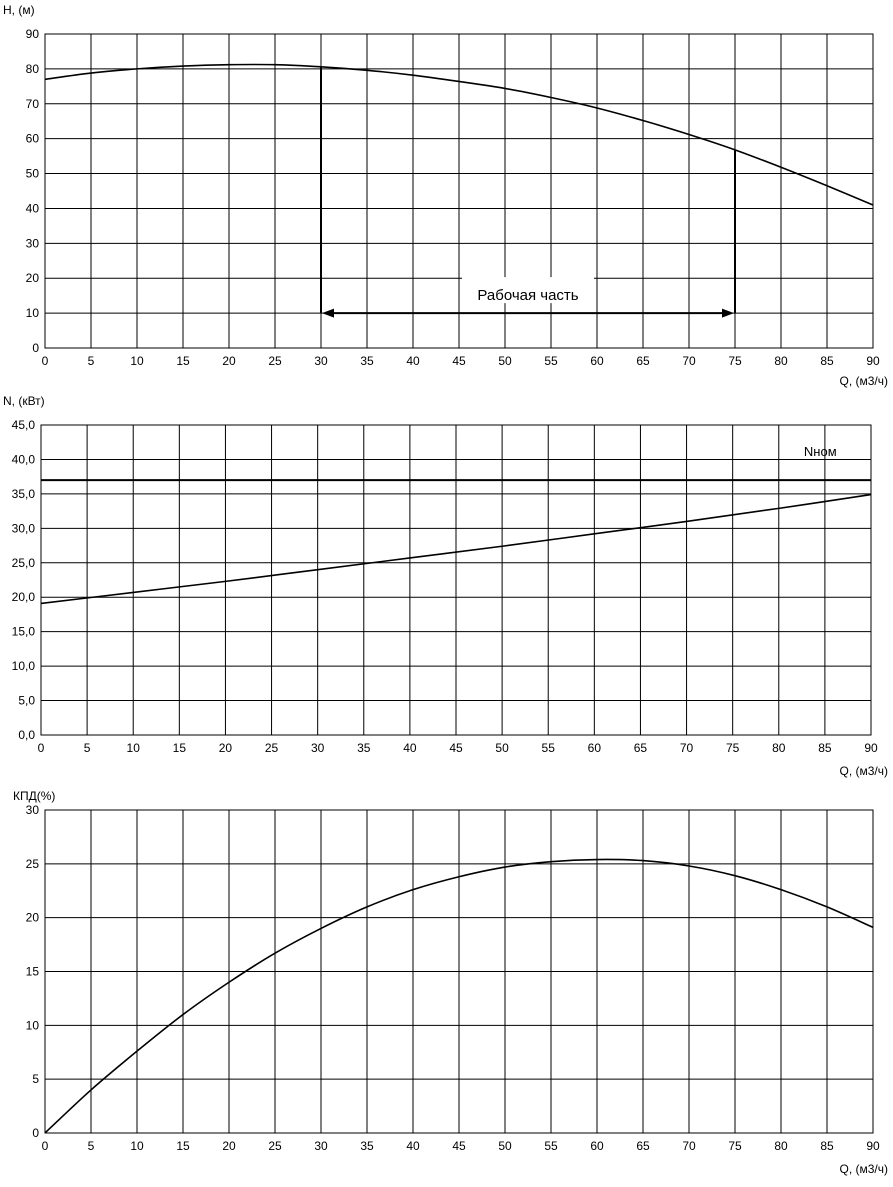  What do you see at coordinates (24, 580) in the screenshot?
I see `power-y-tick-labels: 0,0 5,0 10,0 15,0 20,0 25,0 30,0 35,0 40,0 45,0` at bounding box center [24, 580].